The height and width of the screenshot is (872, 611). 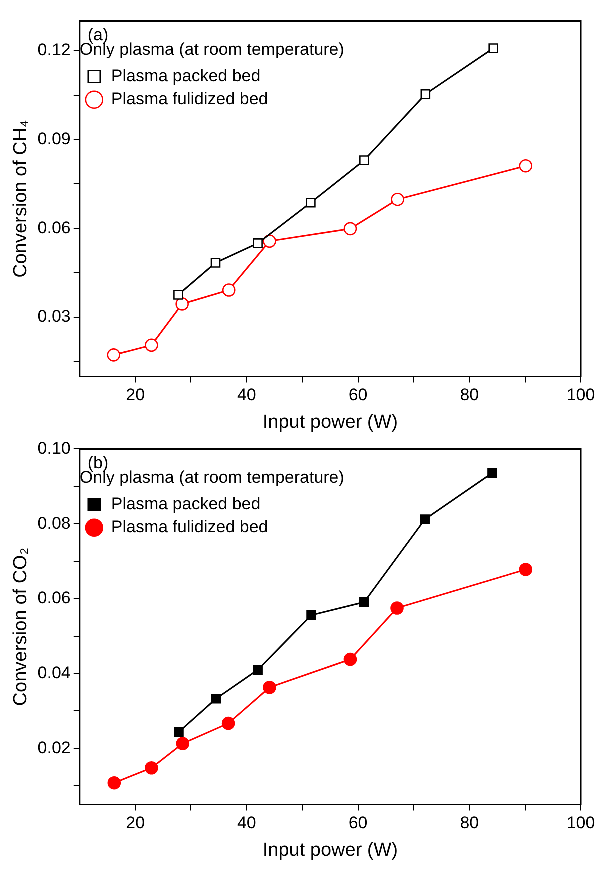 What do you see at coordinates (54, 748) in the screenshot?
I see `y-tick-label: 0.02` at bounding box center [54, 748].